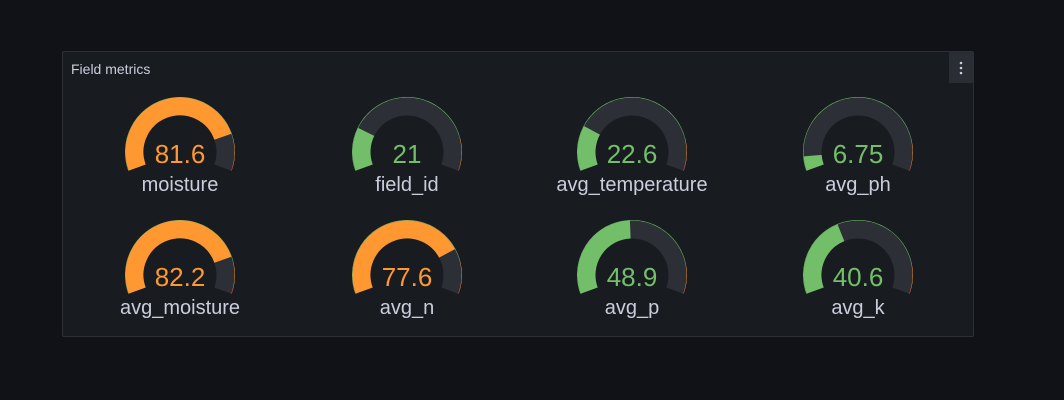 This screenshot has width=1064, height=400. I want to click on panel-menu-button, so click(961, 67).